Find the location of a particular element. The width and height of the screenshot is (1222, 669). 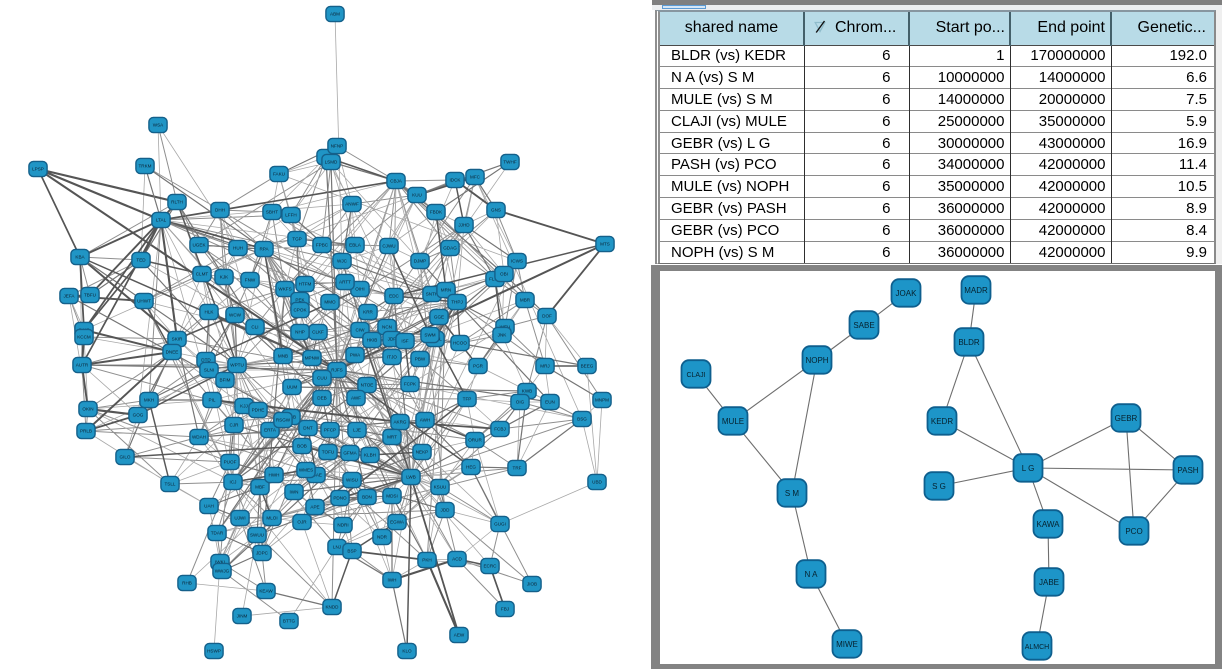

svg-text: TRKM is located at coordinates (144, 166).